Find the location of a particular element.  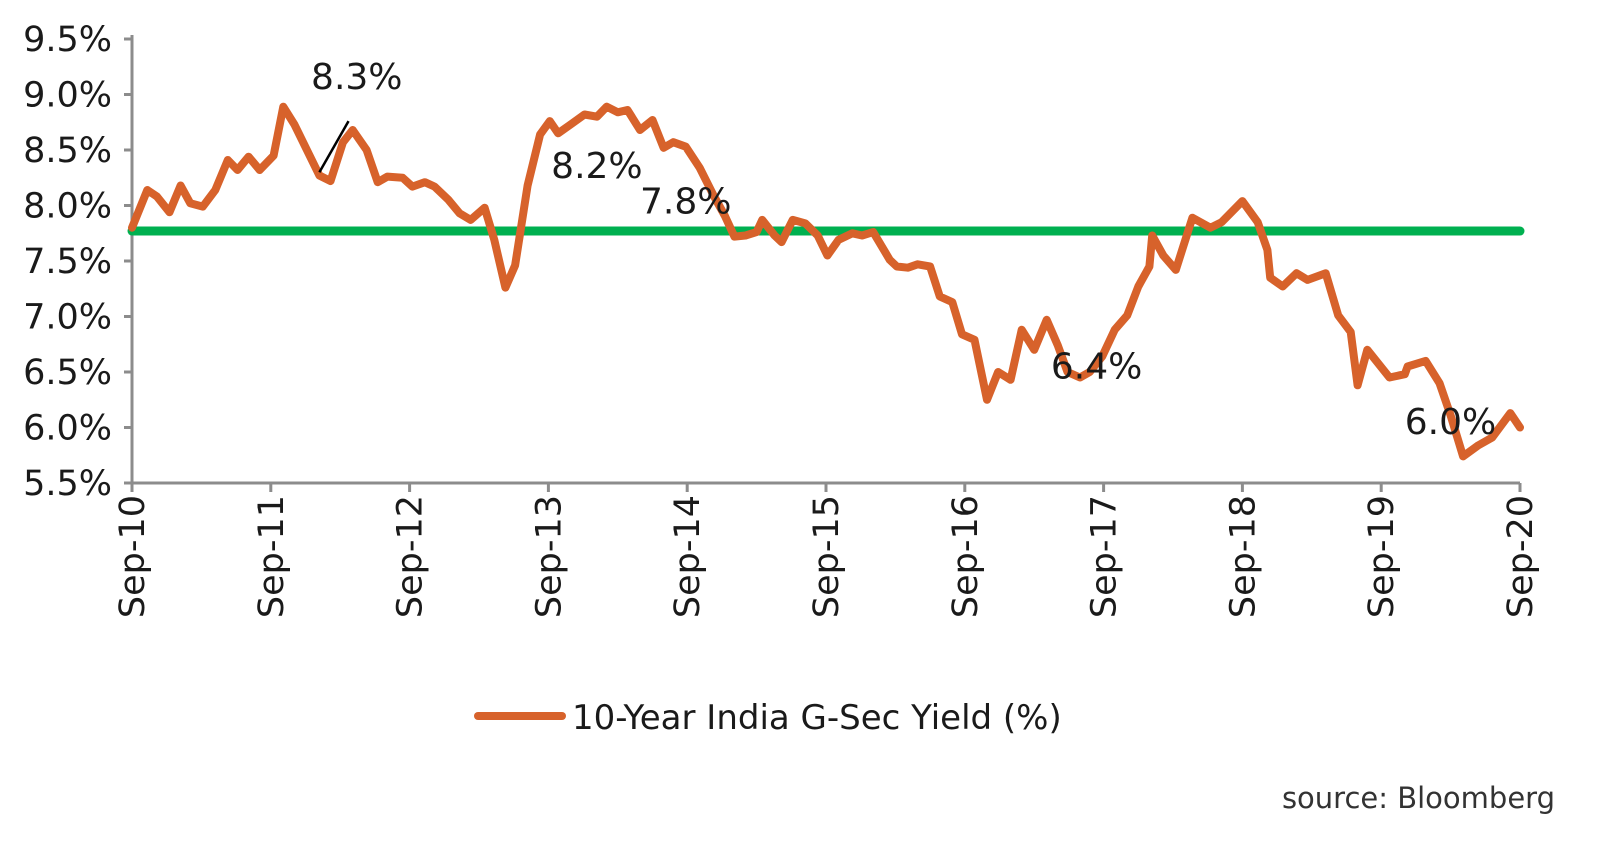

x-tick-label: Sep-15 is located at coordinates (827, 556).